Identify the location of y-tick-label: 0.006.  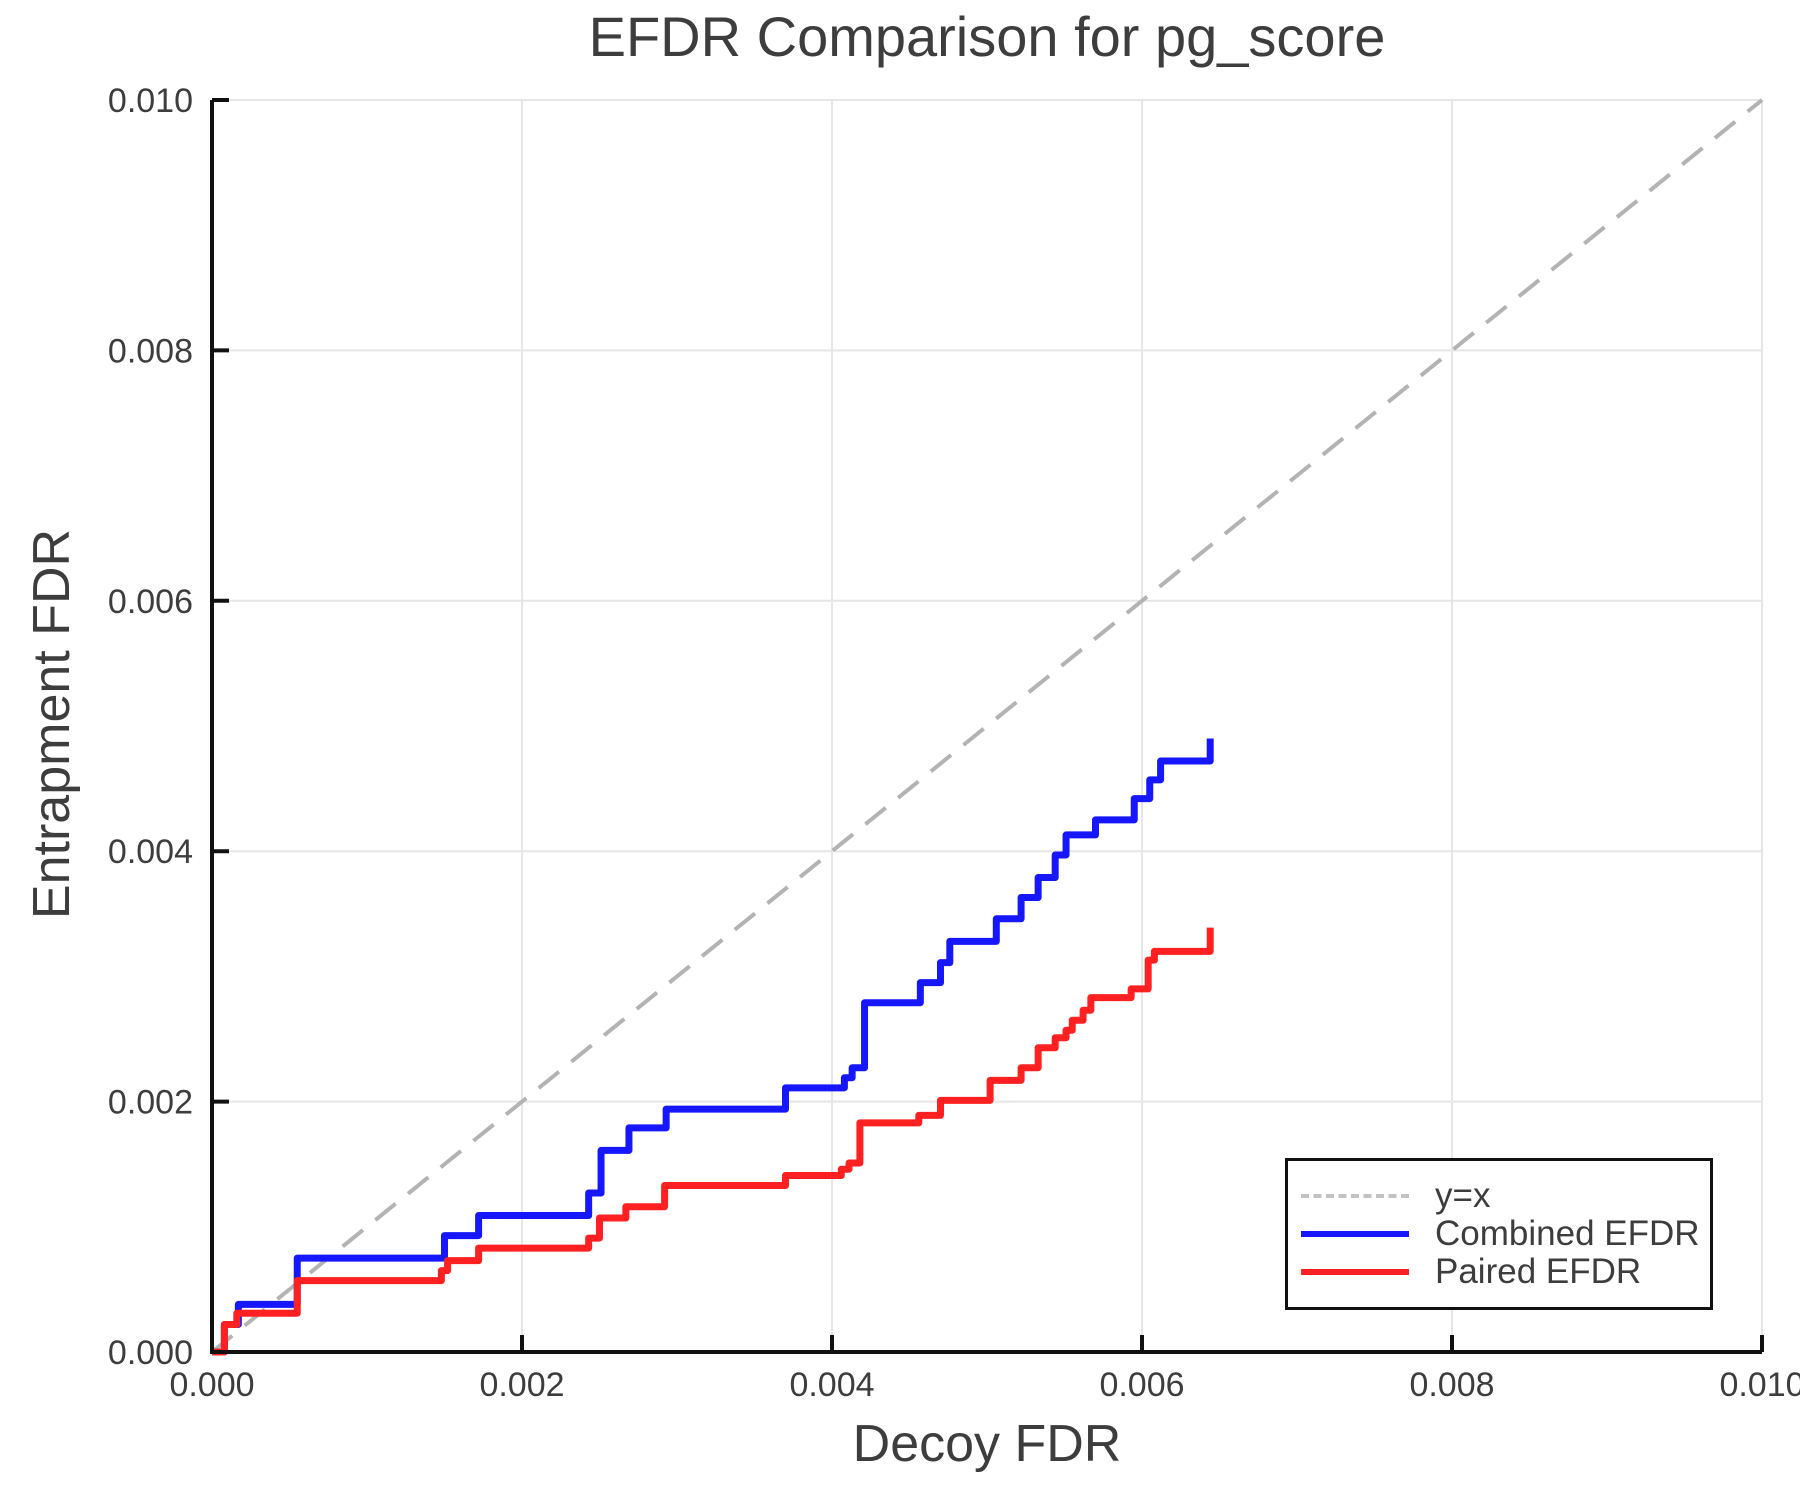
(150, 602).